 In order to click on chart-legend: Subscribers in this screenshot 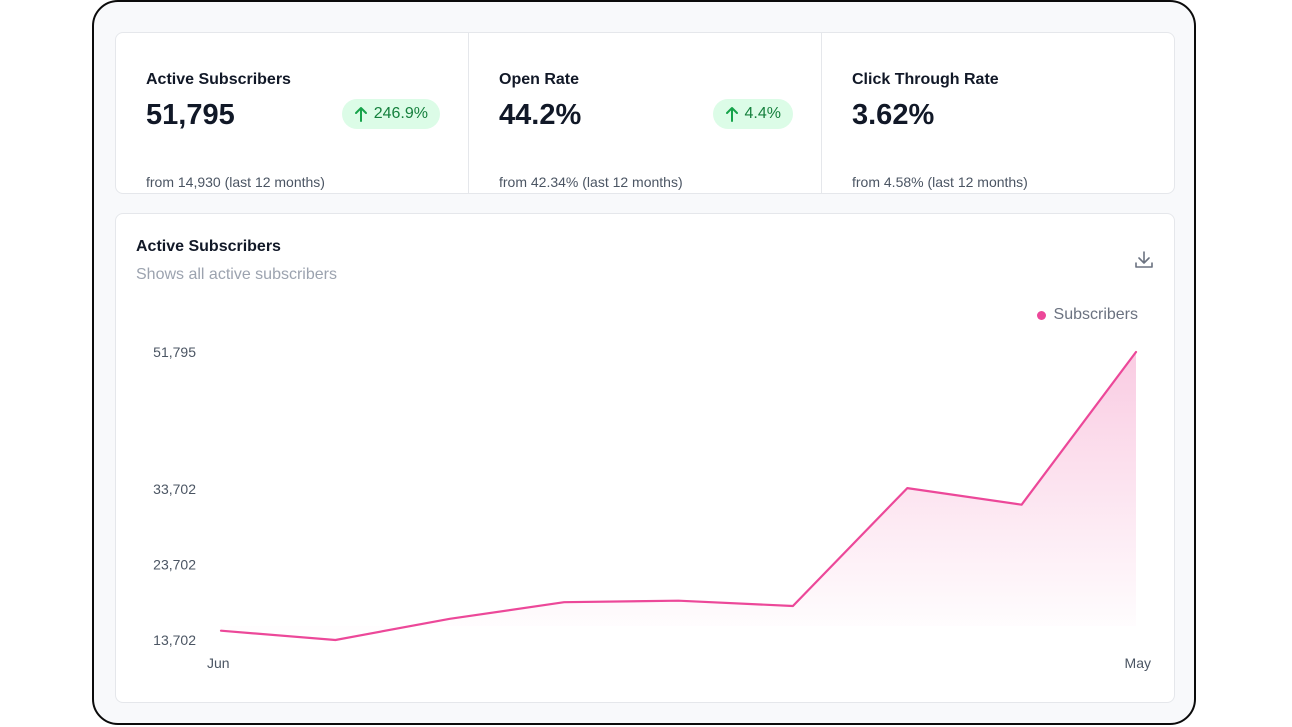, I will do `click(1087, 315)`.